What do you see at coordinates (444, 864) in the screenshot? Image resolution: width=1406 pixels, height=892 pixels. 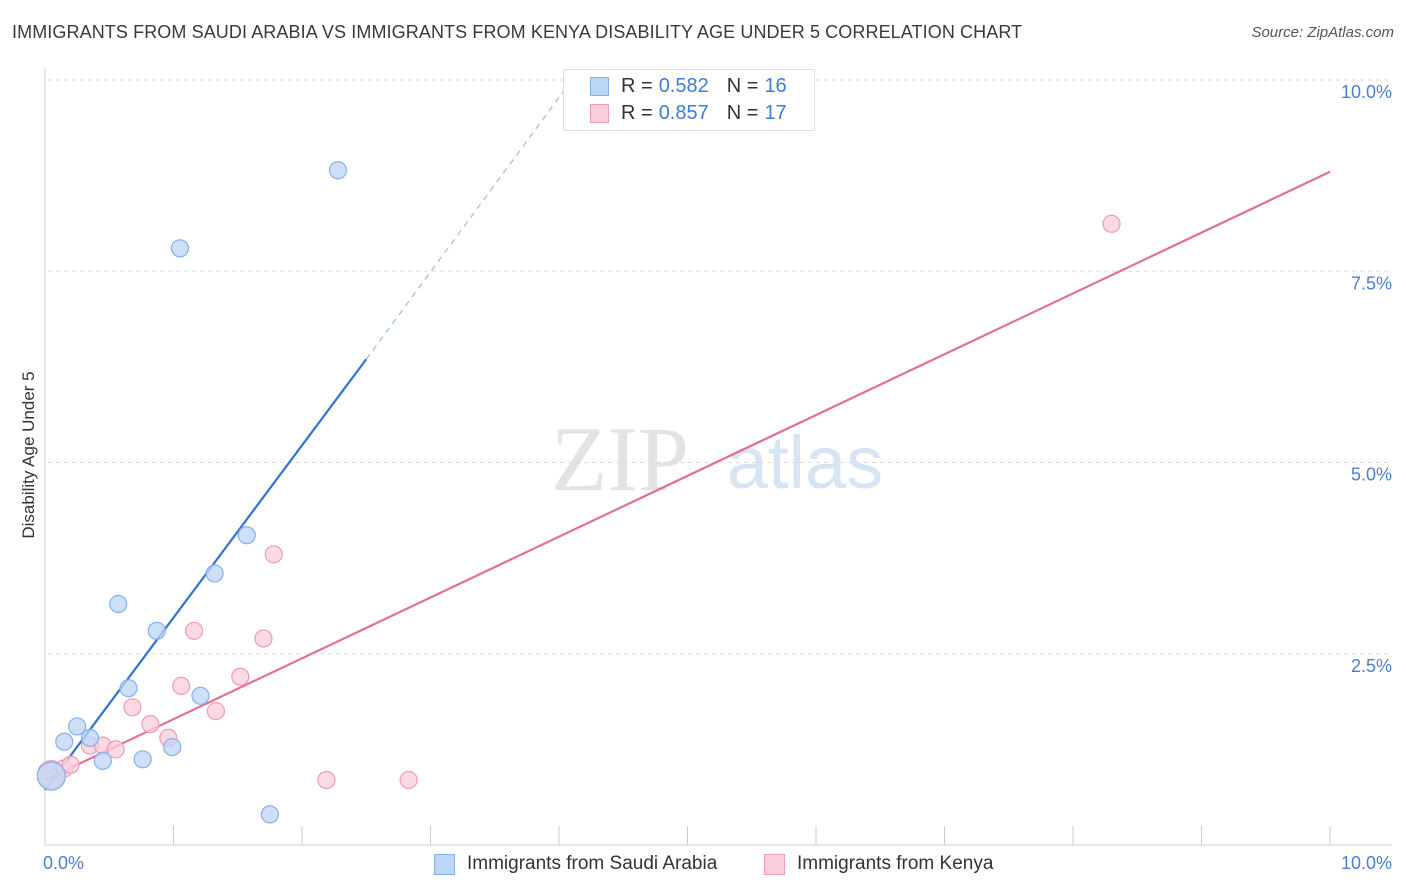 I see `legend-swatch-saudi` at bounding box center [444, 864].